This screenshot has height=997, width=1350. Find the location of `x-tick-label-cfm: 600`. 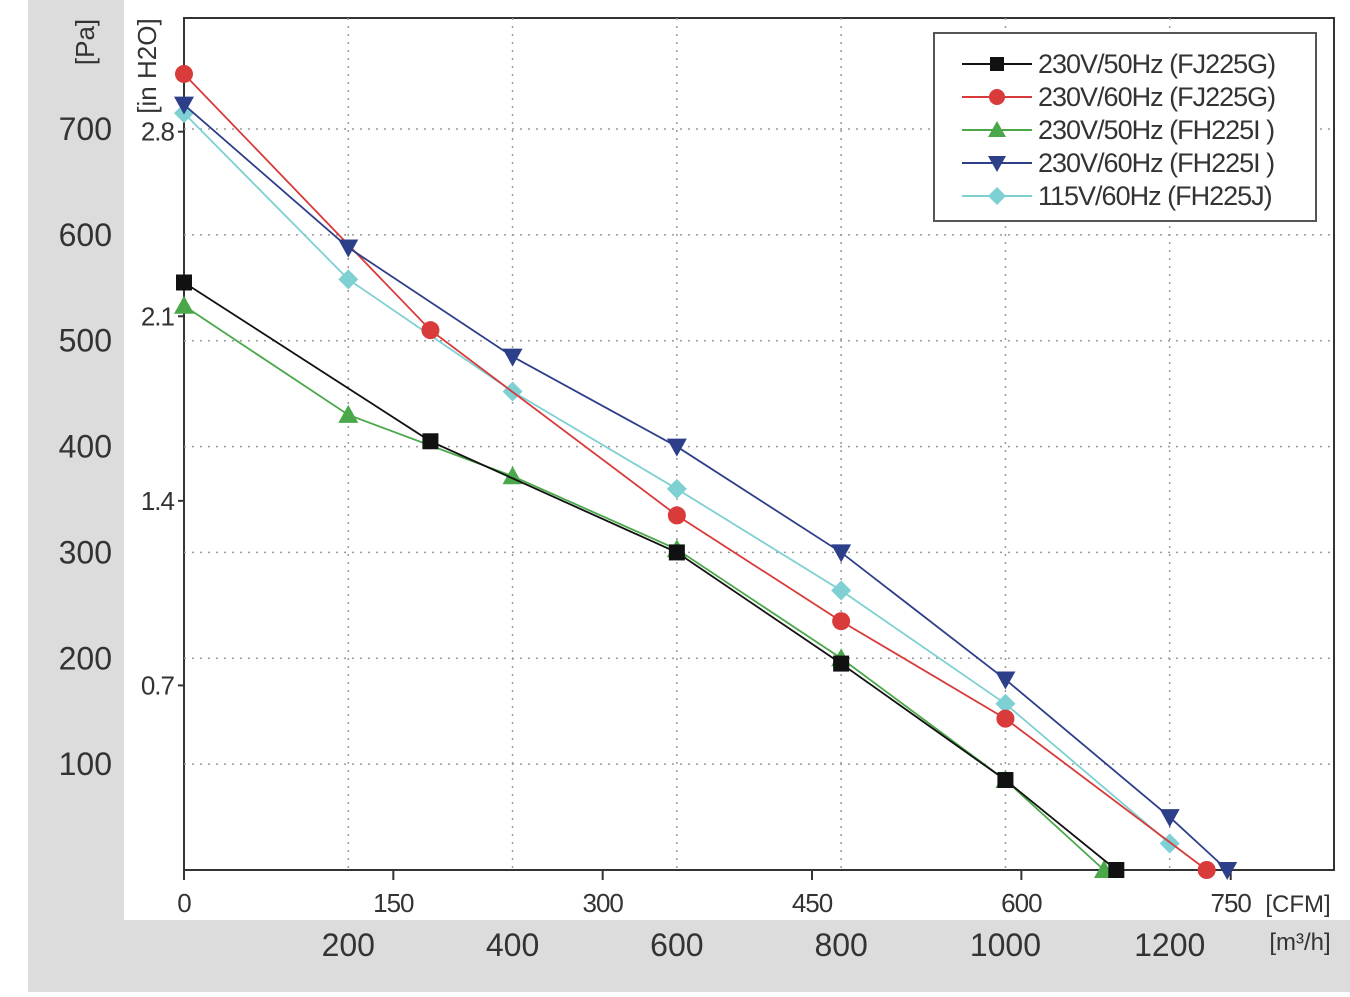

x-tick-label-cfm: 600 is located at coordinates (1021, 903).